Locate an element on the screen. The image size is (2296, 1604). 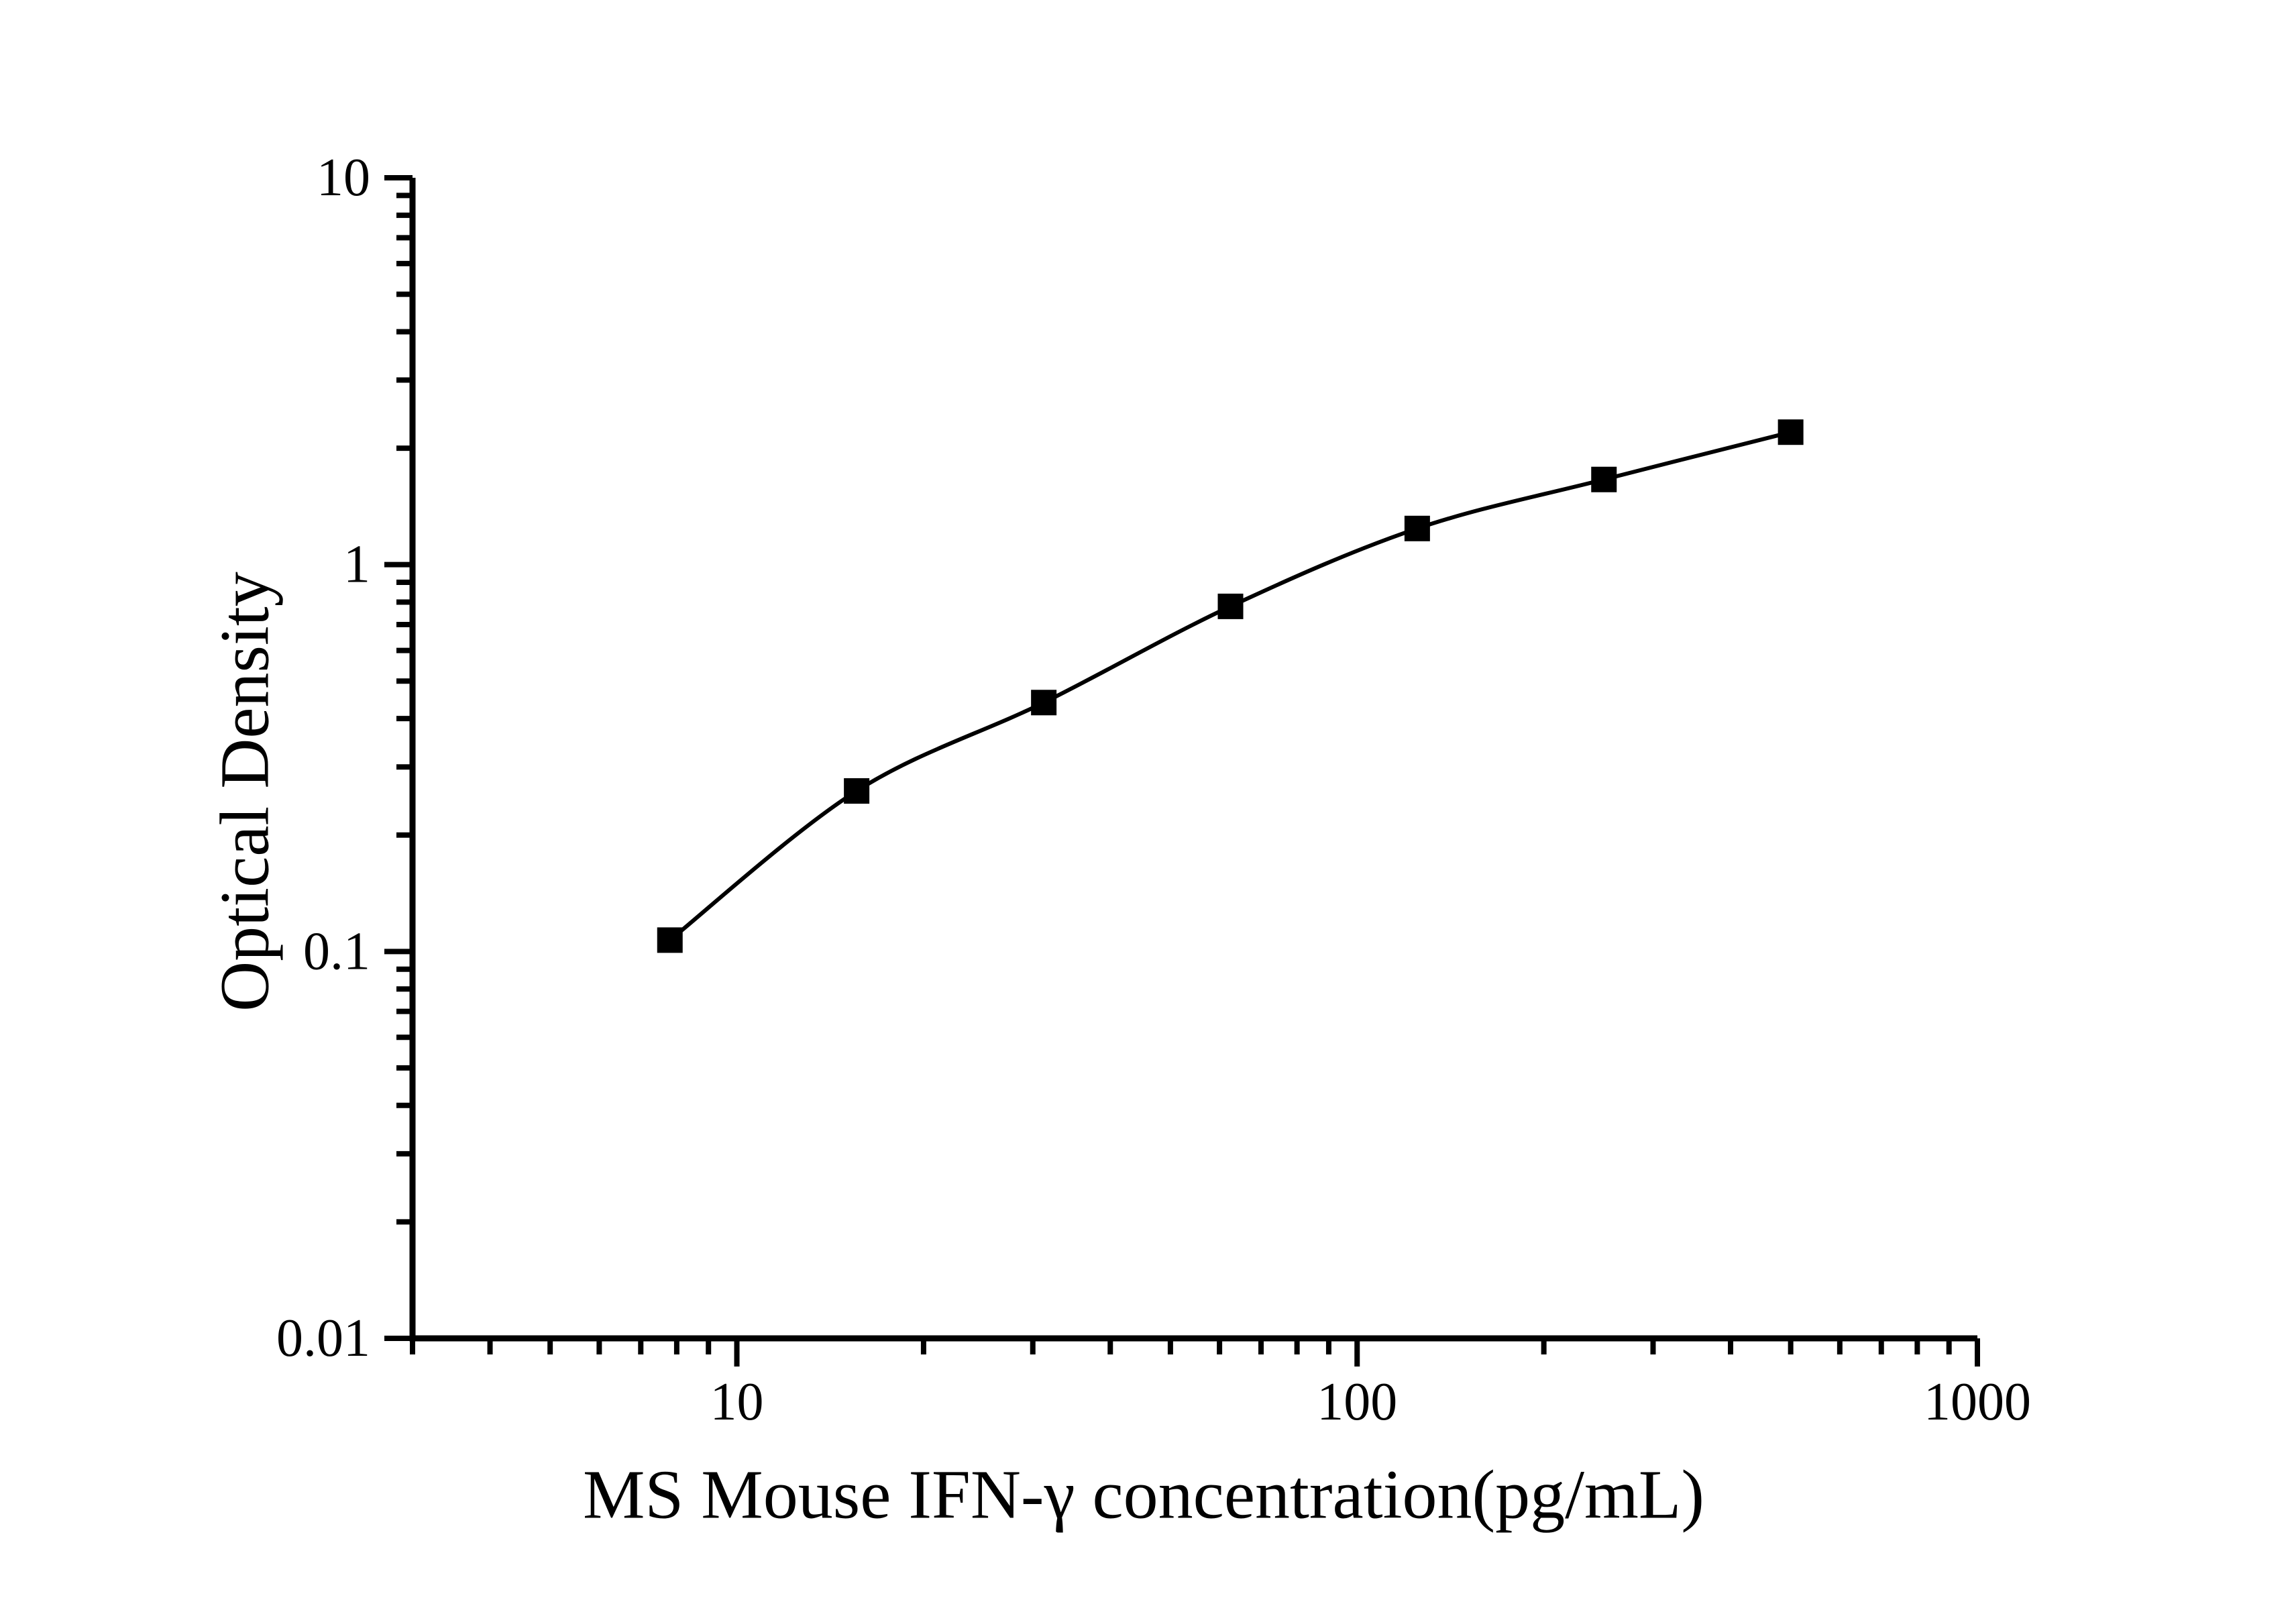
data-point-marker-15.6 is located at coordinates (857, 791).